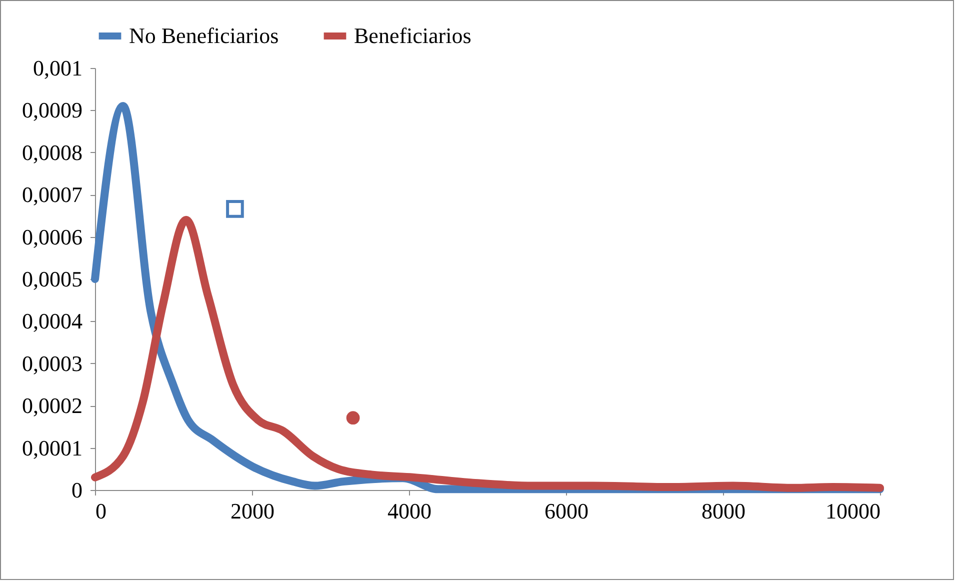  What do you see at coordinates (566, 511) in the screenshot?
I see `x-tick-label: 6000` at bounding box center [566, 511].